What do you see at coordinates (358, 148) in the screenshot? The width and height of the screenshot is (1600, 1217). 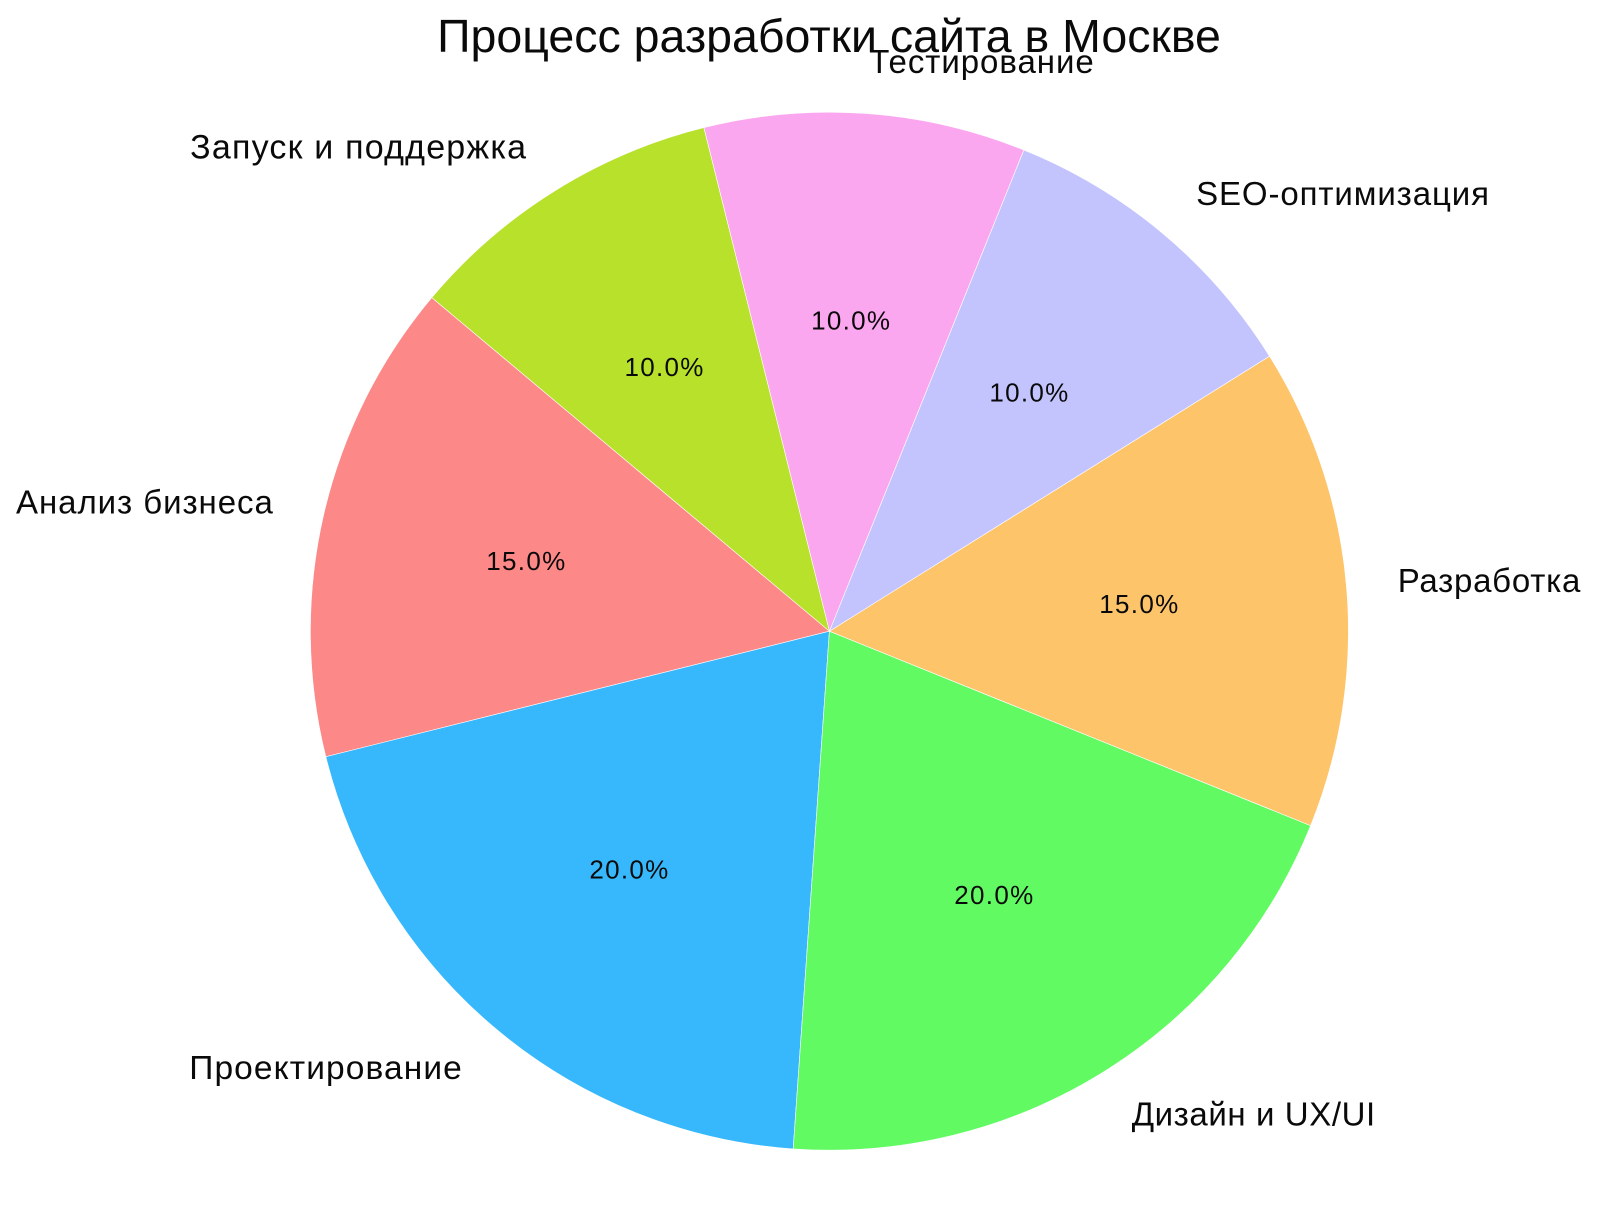 I see `svg-text: Запуск и поддержка` at bounding box center [358, 148].